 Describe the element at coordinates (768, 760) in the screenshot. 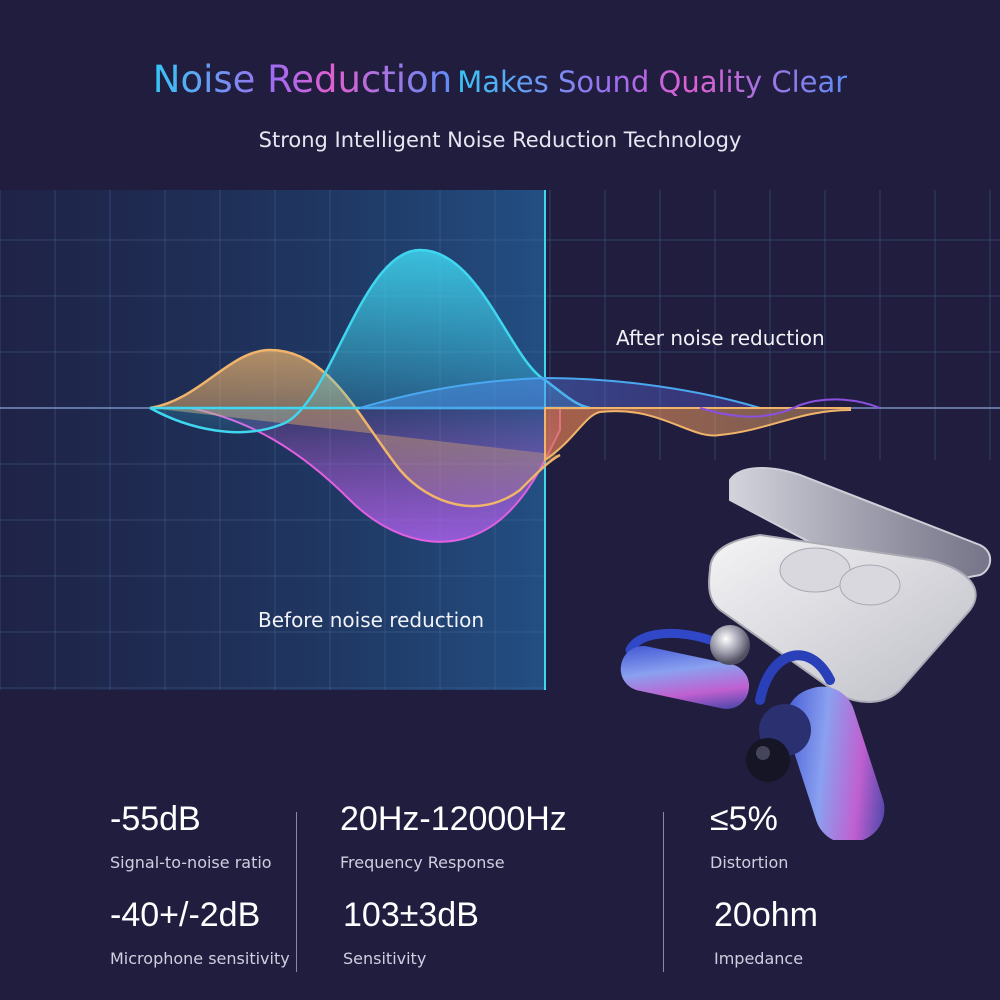

I see `earpiece-right-tip` at that location.